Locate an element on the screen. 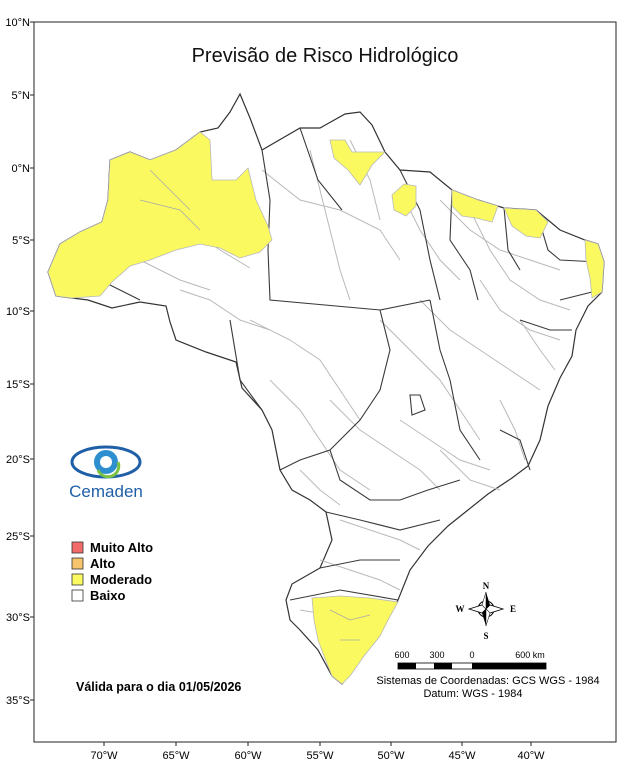 Image resolution: width=626 pixels, height=768 pixels. scale-label: 600 is located at coordinates (401, 655).